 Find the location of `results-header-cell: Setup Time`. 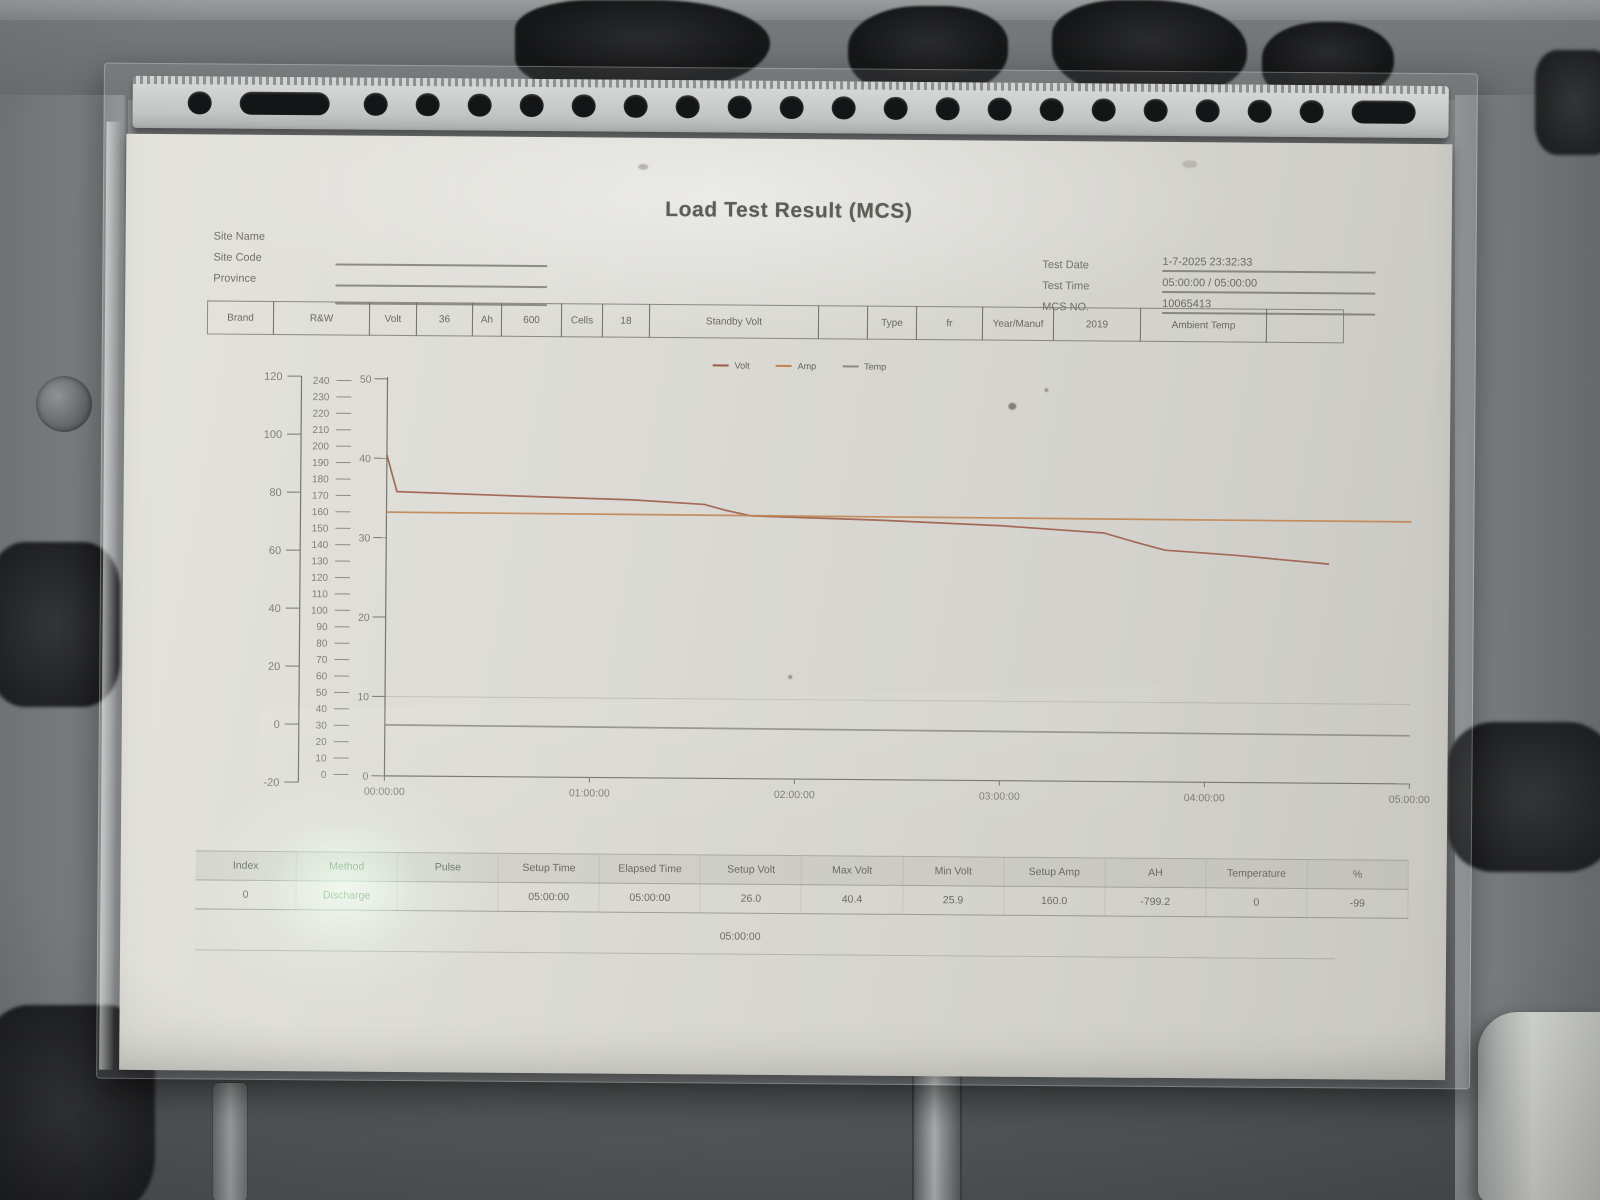

results-header-cell: Setup Time is located at coordinates (549, 868).